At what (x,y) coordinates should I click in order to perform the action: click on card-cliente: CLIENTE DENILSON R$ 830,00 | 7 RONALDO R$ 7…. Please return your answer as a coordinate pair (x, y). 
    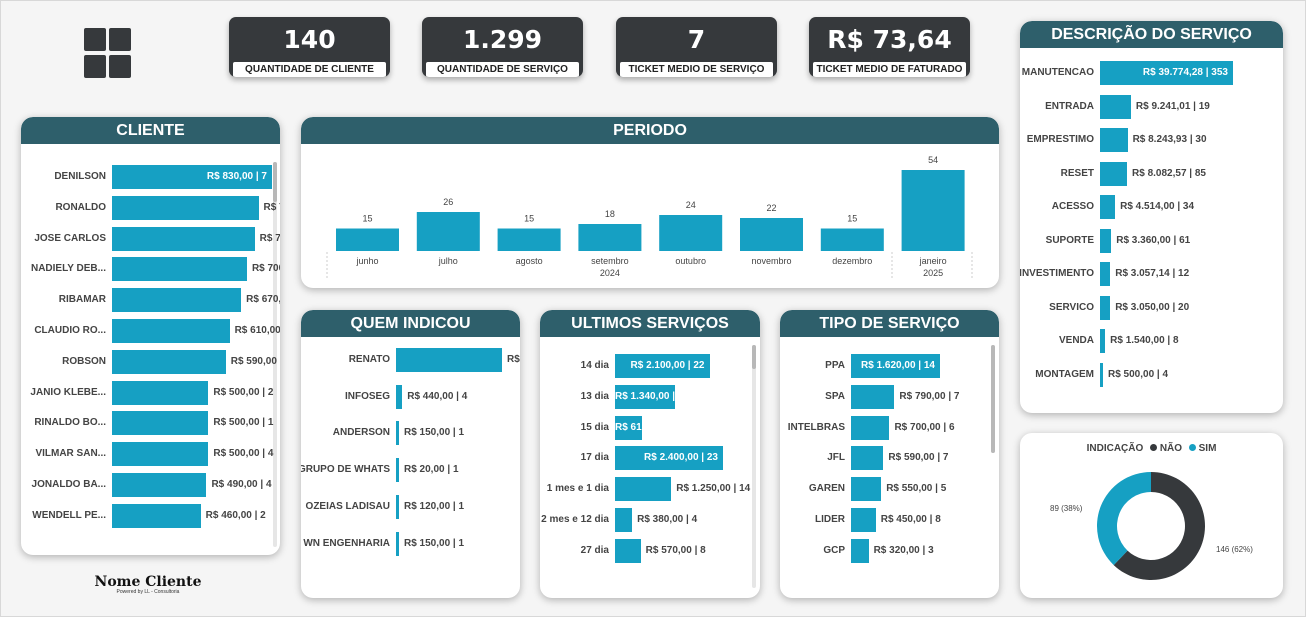
    Looking at the image, I should click on (150, 336).